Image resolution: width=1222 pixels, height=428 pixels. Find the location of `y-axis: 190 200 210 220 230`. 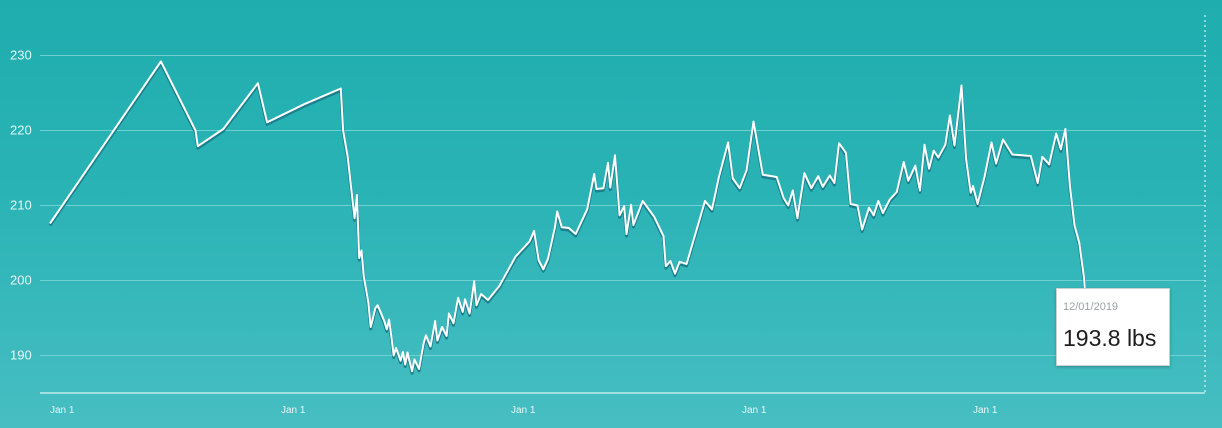

y-axis: 190 200 210 220 230 is located at coordinates (21, 205).